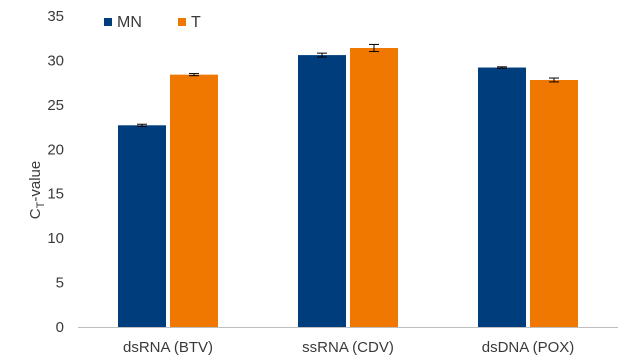  Describe the element at coordinates (55, 105) in the screenshot. I see `y-tick-label-5: 25` at that location.